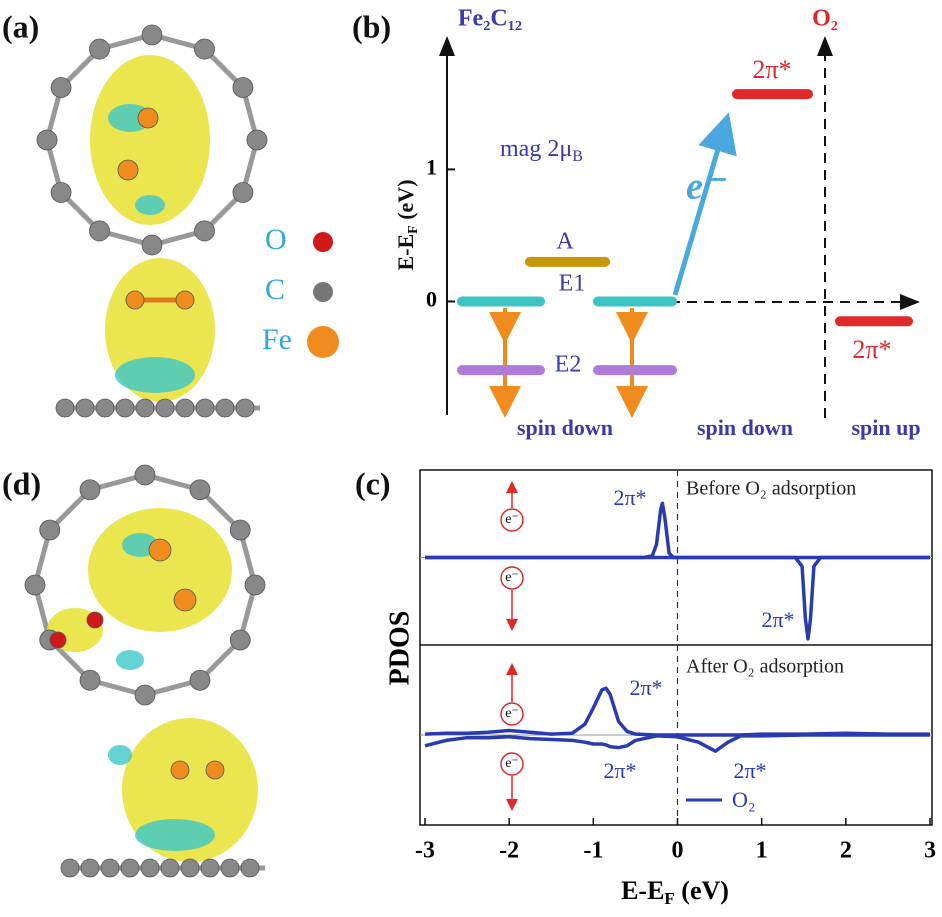  What do you see at coordinates (765, 667) in the screenshot?
I see `chart-title: After O₂ adsorption` at bounding box center [765, 667].